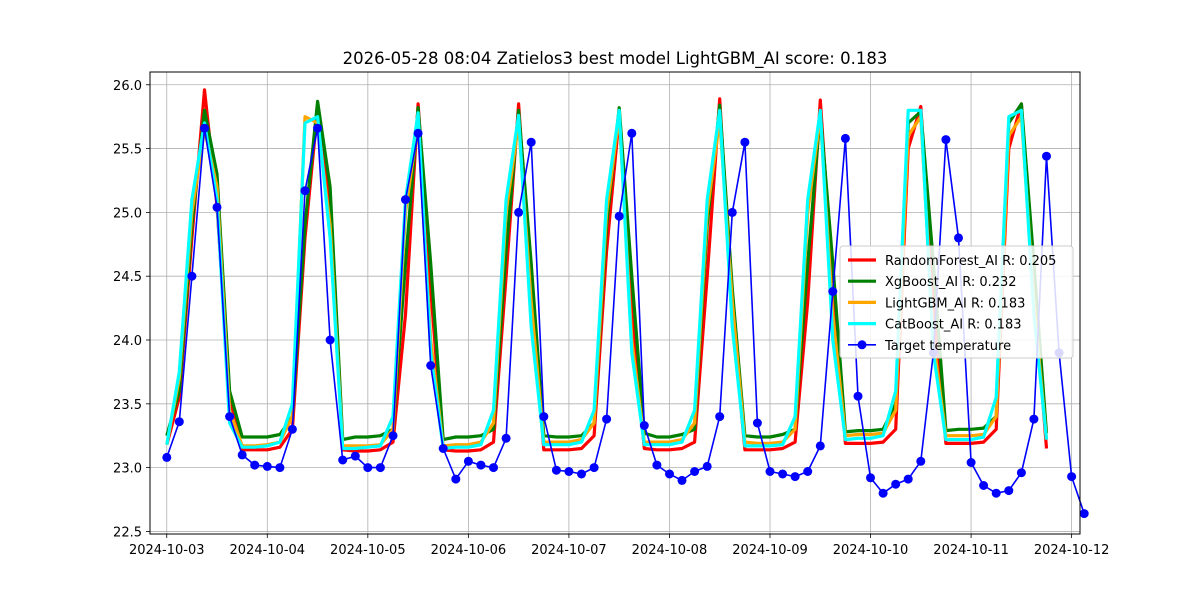 This screenshot has width=1200, height=604. What do you see at coordinates (127, 213) in the screenshot?
I see `y-tick-label: 25.0` at bounding box center [127, 213].